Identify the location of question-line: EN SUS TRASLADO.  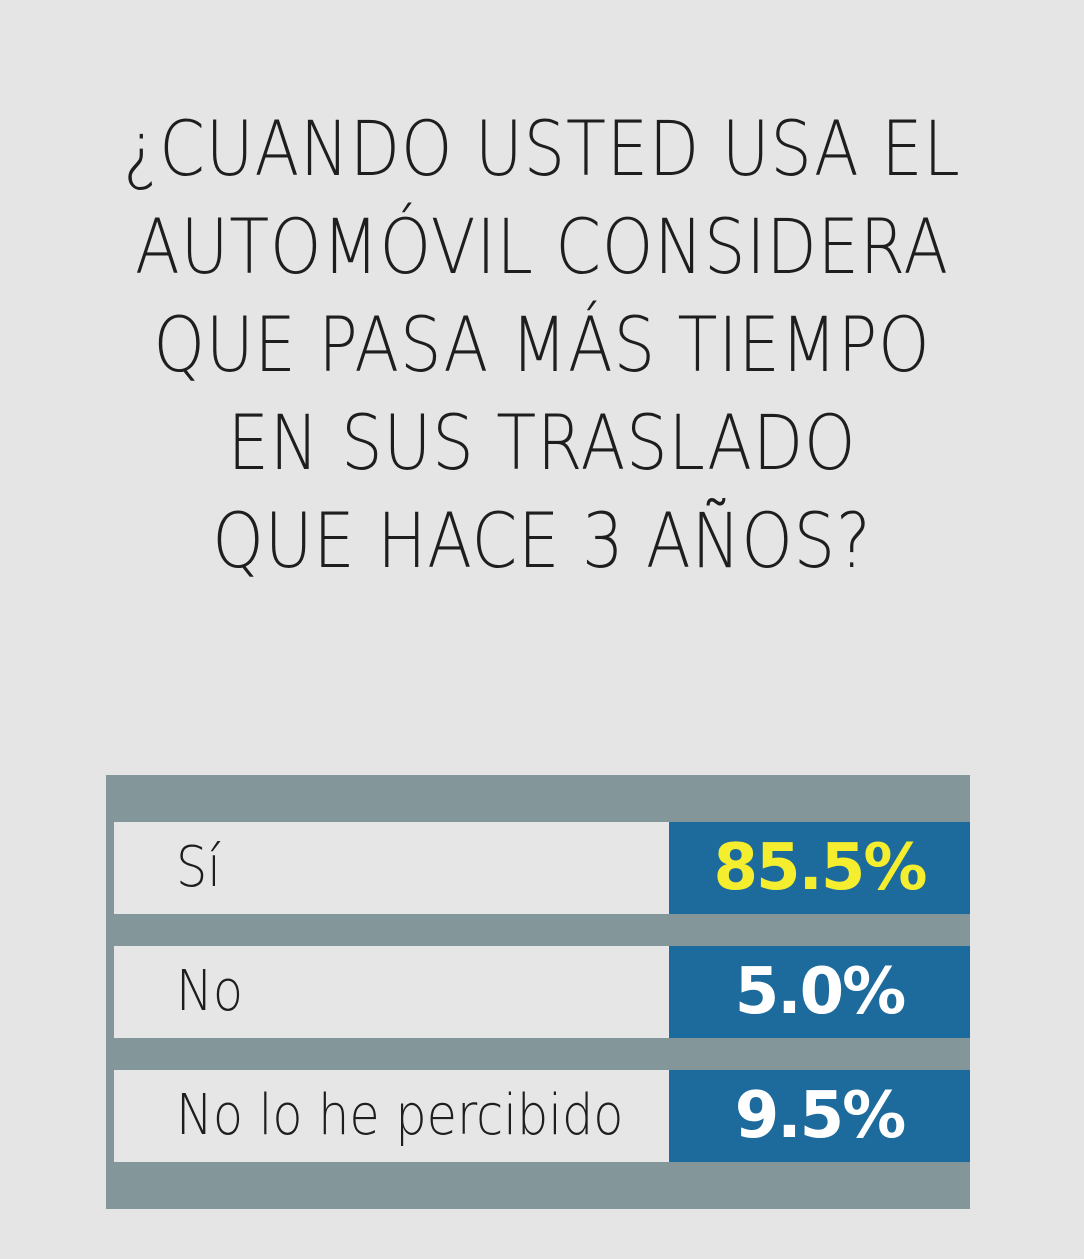
(542, 442).